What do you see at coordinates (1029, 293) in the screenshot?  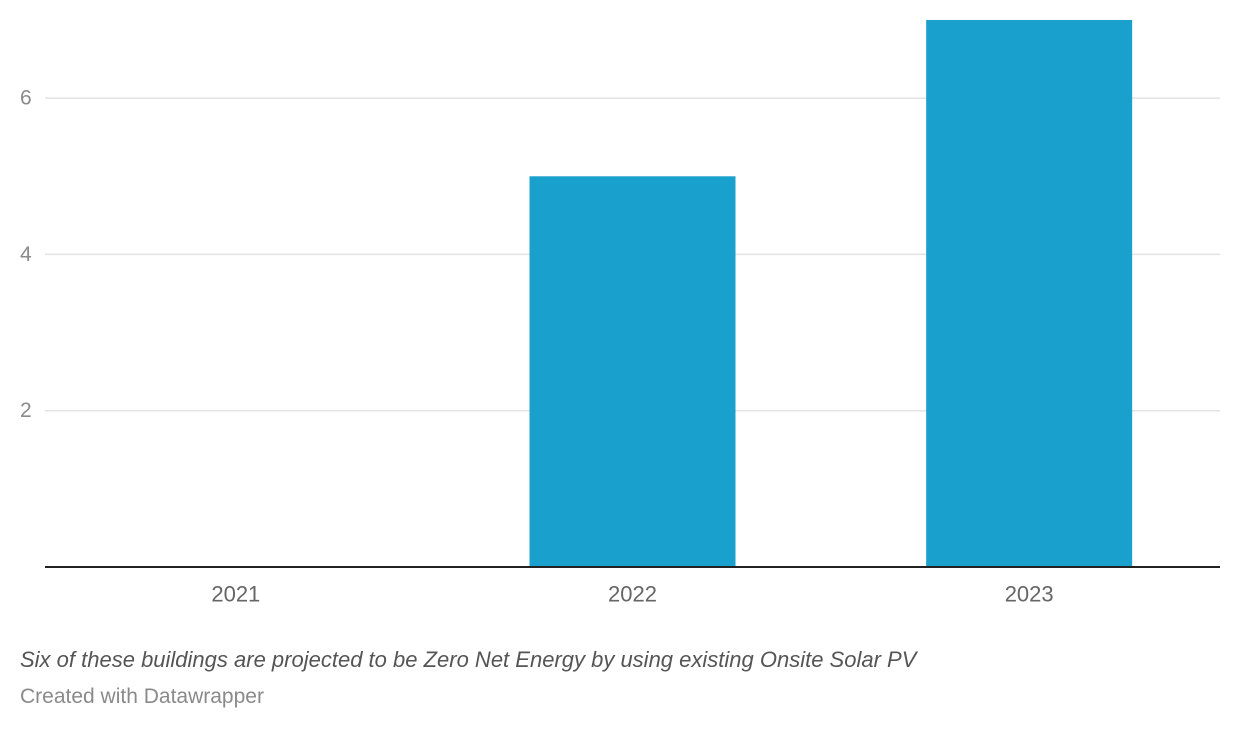 I see `bar-2023` at bounding box center [1029, 293].